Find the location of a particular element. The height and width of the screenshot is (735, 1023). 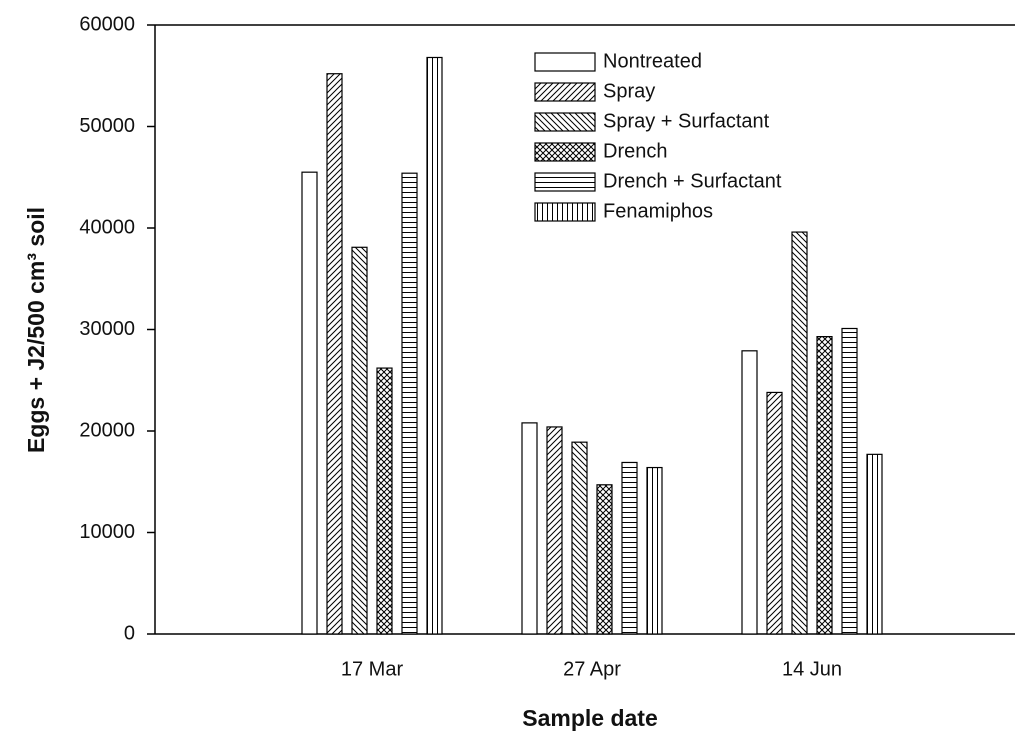

x-tick-label: 17 Mar is located at coordinates (372, 669).